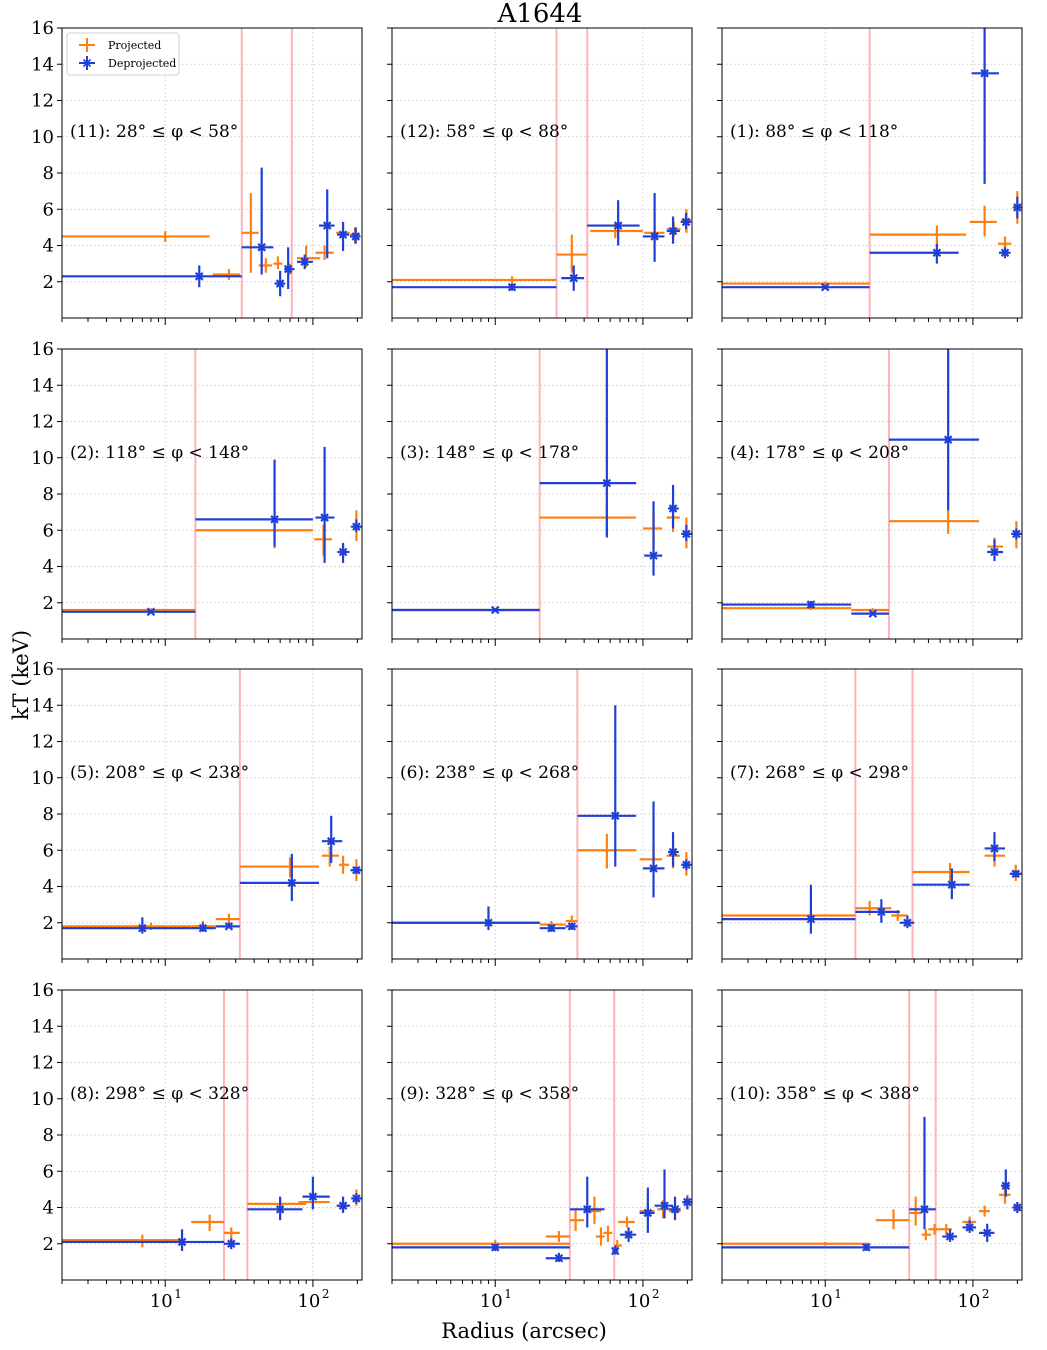 The image size is (1047, 1350). Describe the element at coordinates (524, 1331) in the screenshot. I see `x-axis-title: Radius (arcsec)` at that location.